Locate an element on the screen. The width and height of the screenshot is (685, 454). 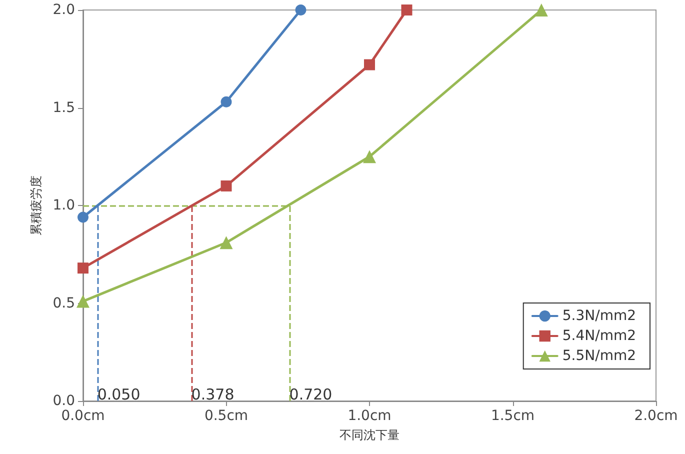
x-tick-label: 1.5cm is located at coordinates (512, 416).